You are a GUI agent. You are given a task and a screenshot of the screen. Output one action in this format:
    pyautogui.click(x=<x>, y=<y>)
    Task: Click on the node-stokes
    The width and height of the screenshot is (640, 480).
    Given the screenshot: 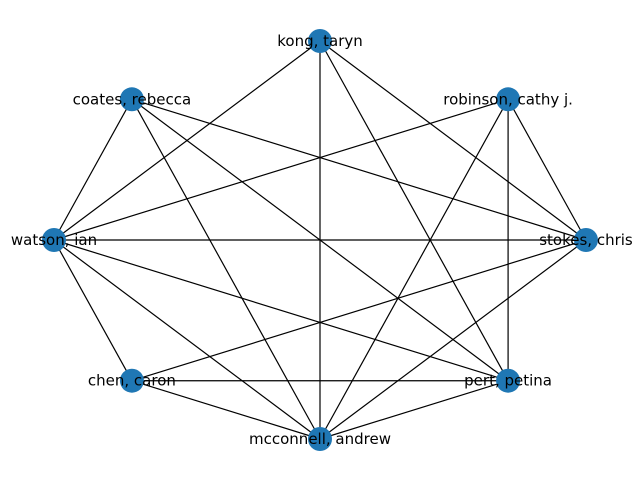 What is the action you would take?
    pyautogui.click(x=586, y=240)
    